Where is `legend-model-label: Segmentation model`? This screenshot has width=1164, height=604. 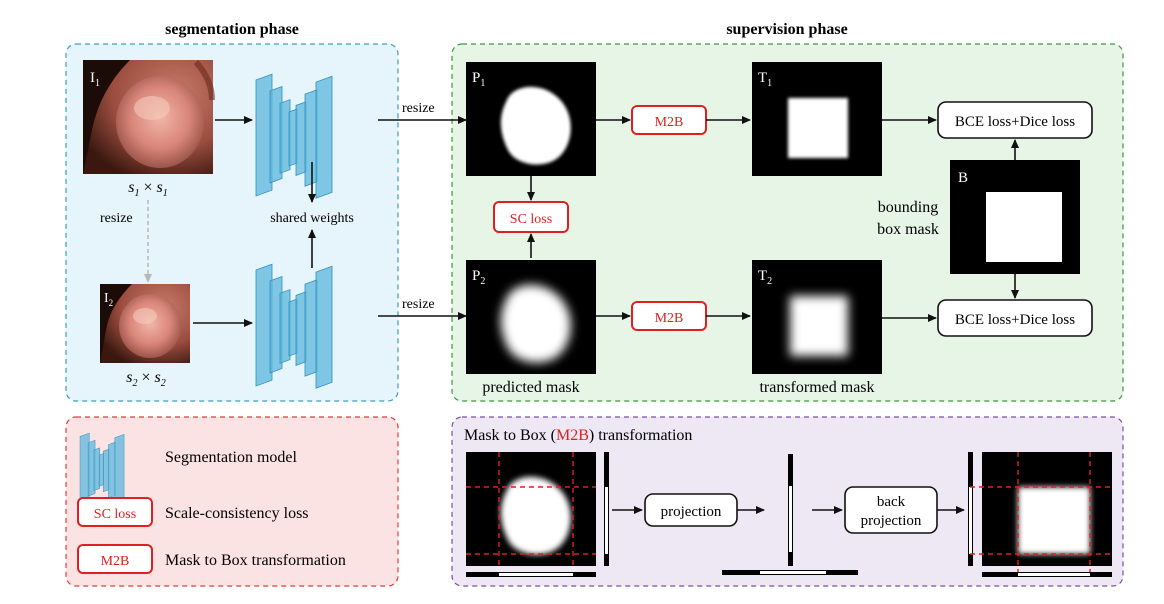
legend-model-label: Segmentation model is located at coordinates (231, 457).